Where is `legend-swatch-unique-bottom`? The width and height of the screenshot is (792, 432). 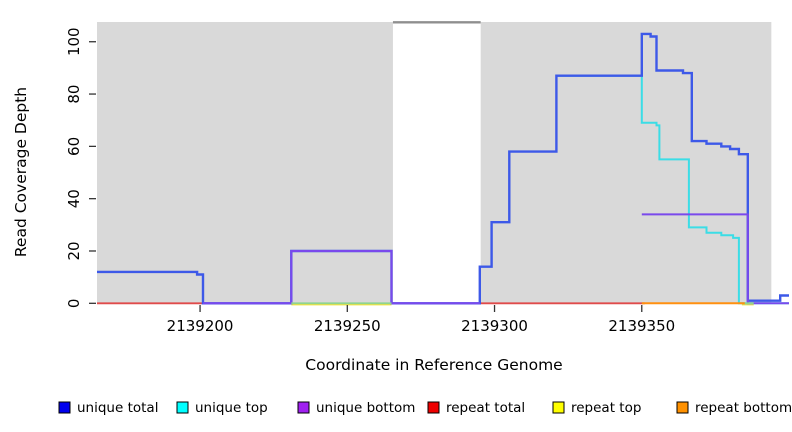 legend-swatch-unique-bottom is located at coordinates (303, 407).